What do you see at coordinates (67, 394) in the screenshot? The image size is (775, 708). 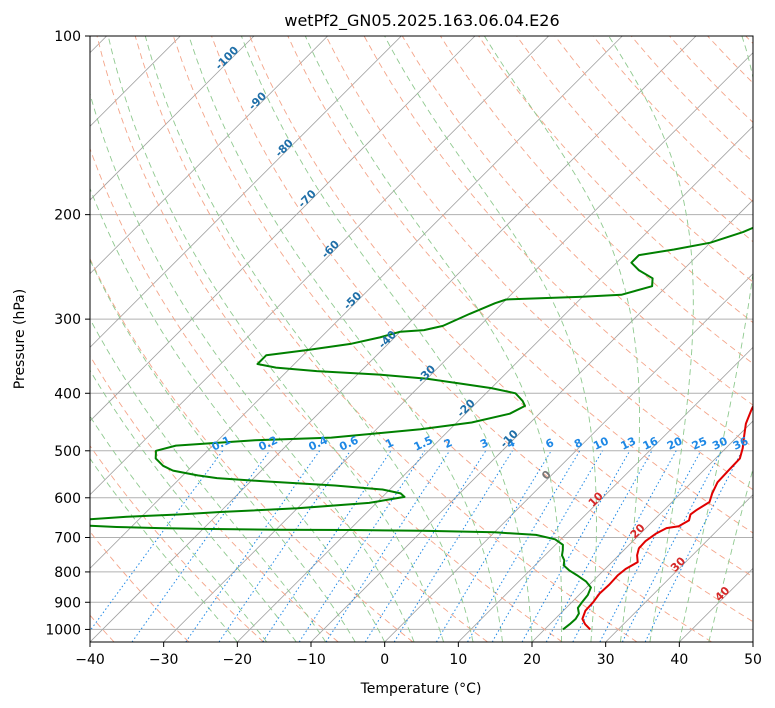 I see `y-tick-label: 400` at bounding box center [67, 394].